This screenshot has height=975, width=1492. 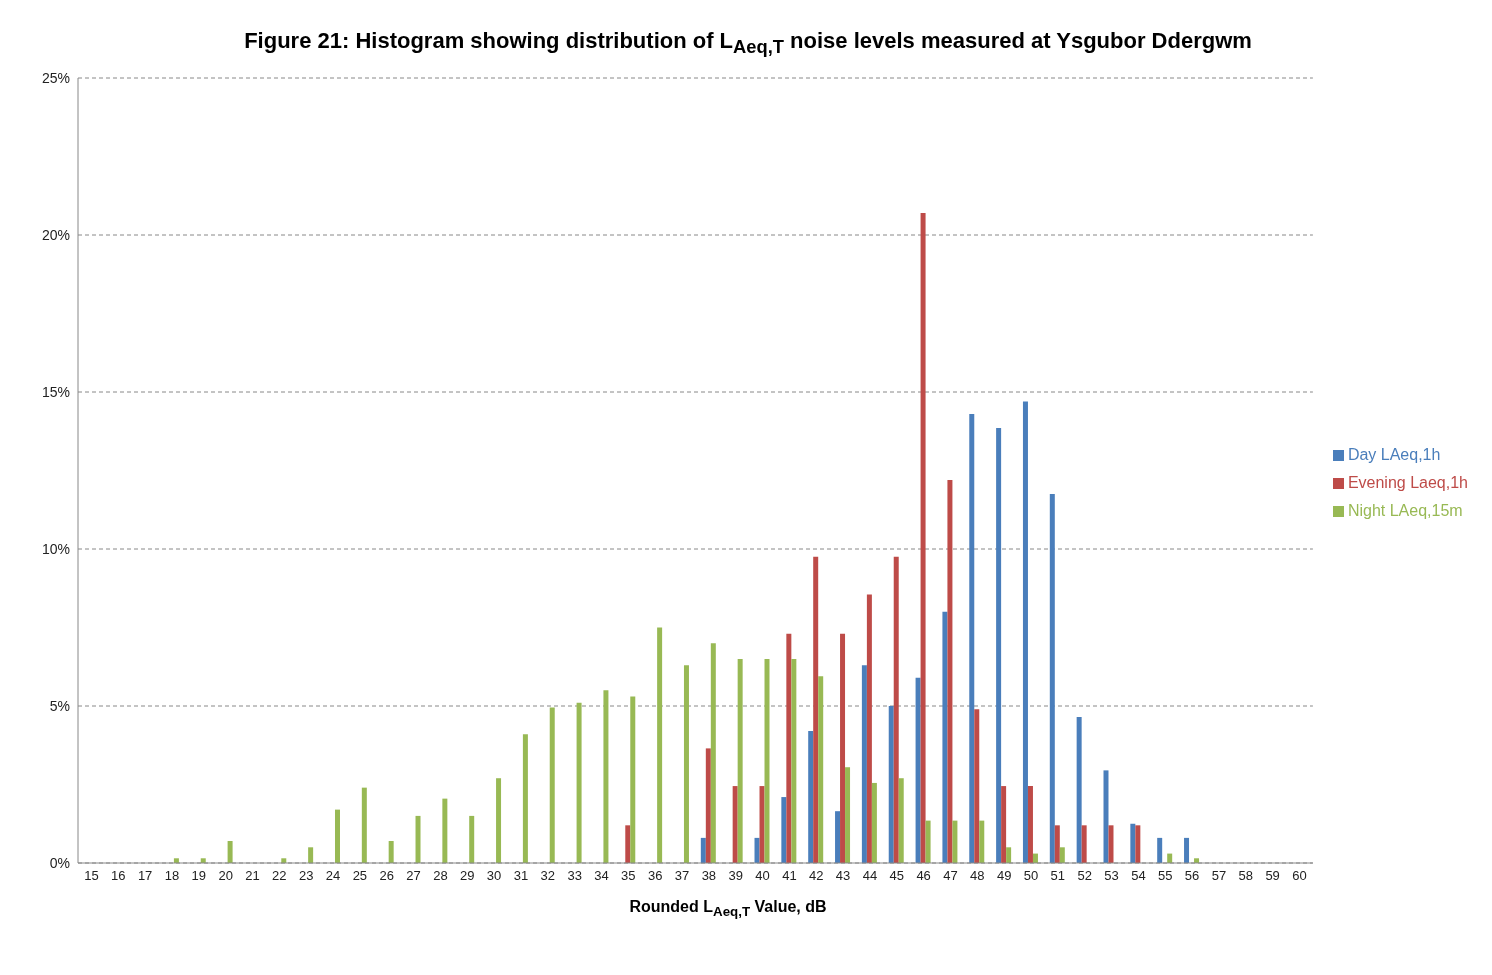 I want to click on x-tick-label: 30, so click(x=494, y=876).